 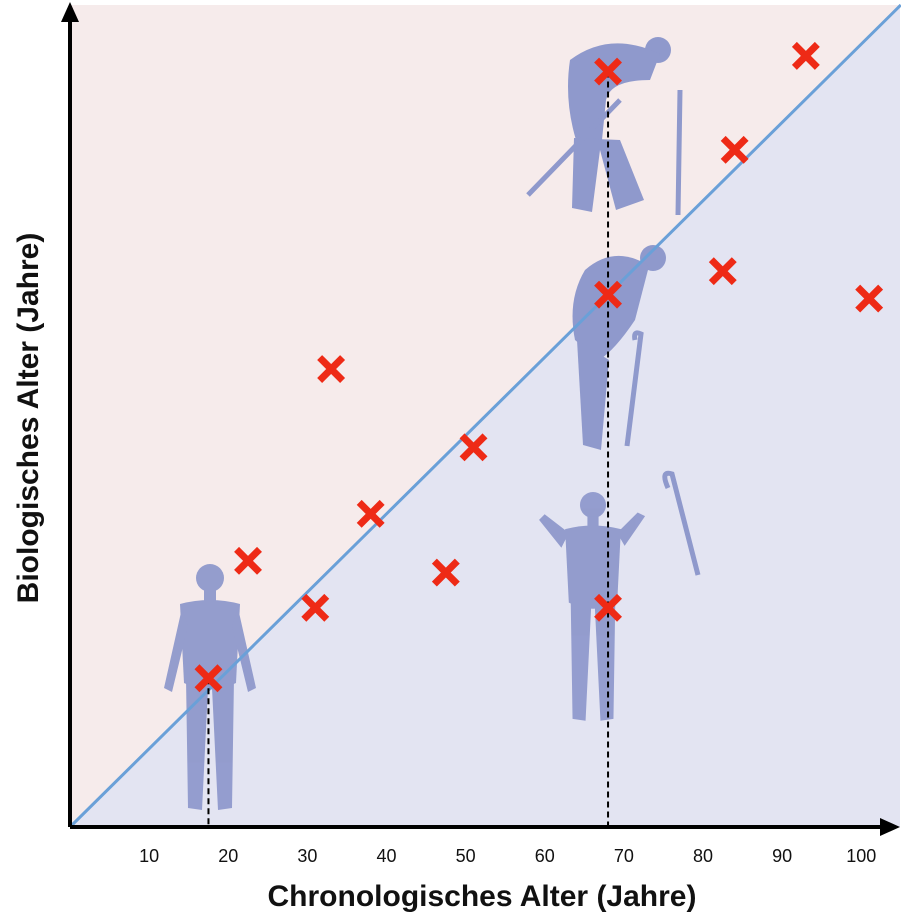 I want to click on fit-older-adult-figure-legs, so click(x=593, y=659).